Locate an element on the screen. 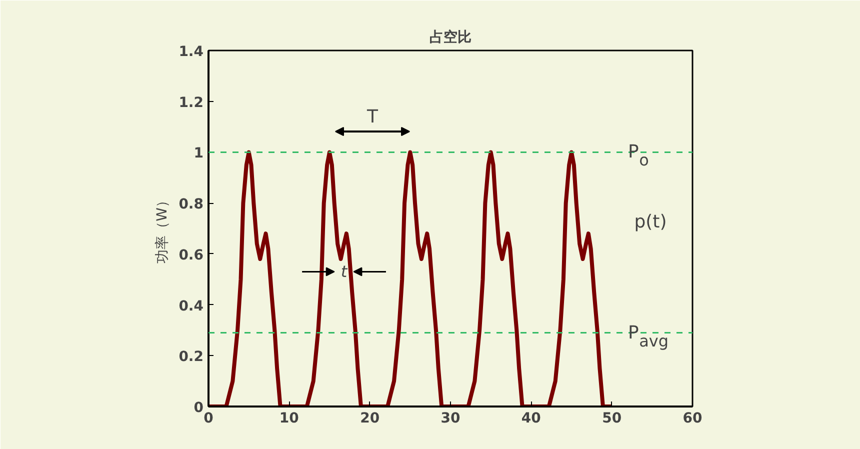  y-axis-title: 功率（W） is located at coordinates (162, 229).